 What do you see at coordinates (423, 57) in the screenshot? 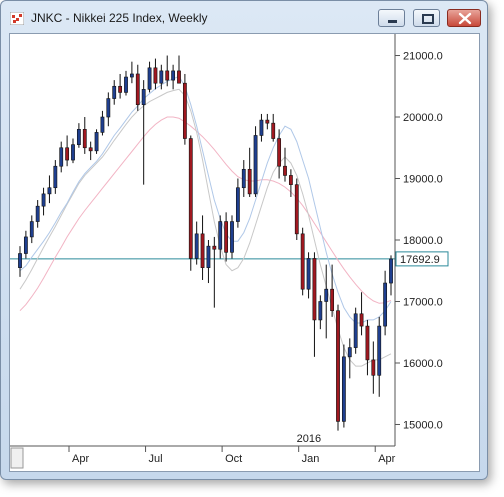
I see `y-tick-label: 21000.0` at bounding box center [423, 57].